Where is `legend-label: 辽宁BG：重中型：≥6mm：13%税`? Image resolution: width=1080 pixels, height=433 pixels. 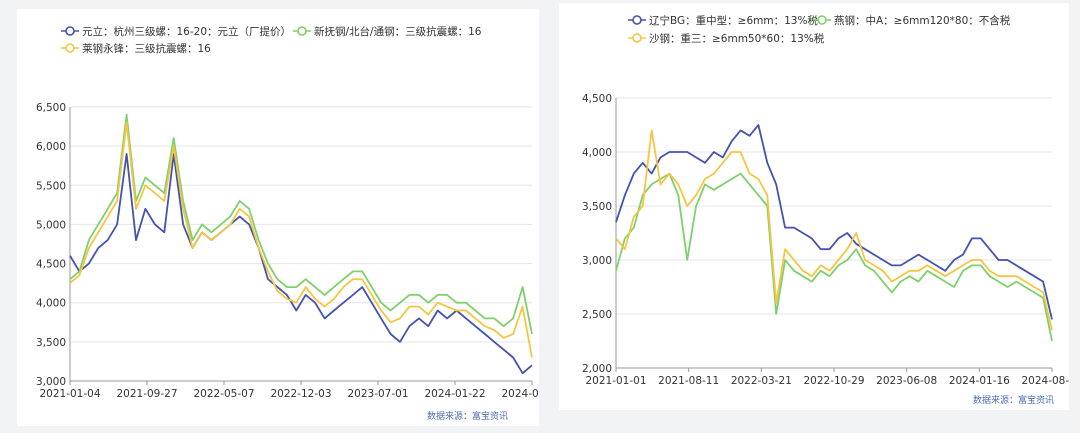 legend-label: 辽宁BG：重中型：≥6mm：13%税 is located at coordinates (733, 20).